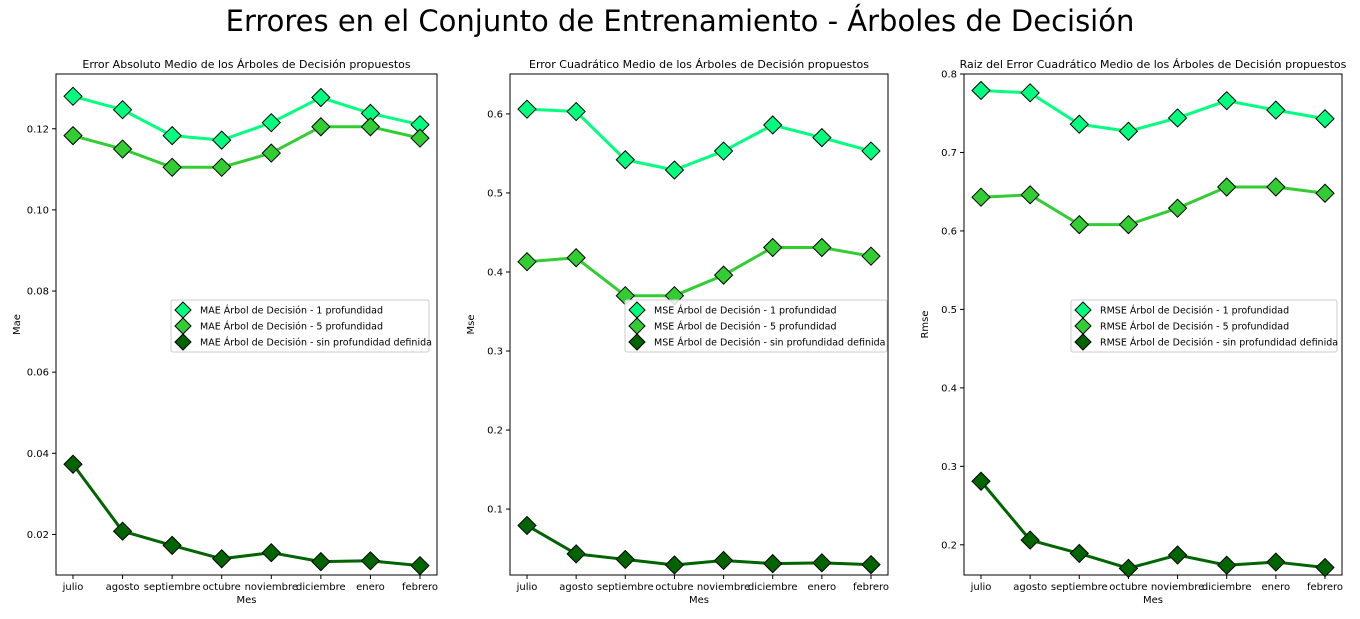 This screenshot has width=1360, height=619. What do you see at coordinates (471, 325) in the screenshot?
I see `y-axis-label: Mse` at bounding box center [471, 325].